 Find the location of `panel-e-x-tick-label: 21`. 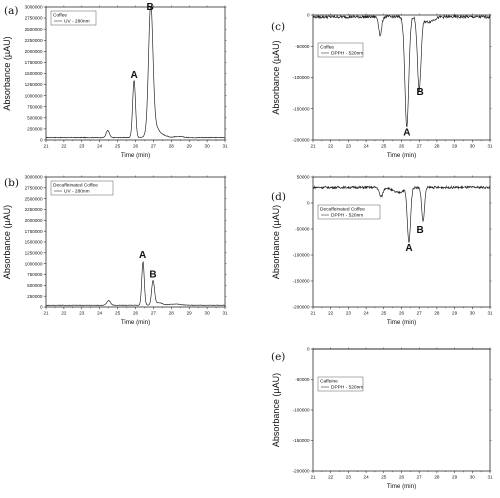

panel-e-x-tick-label: 21 is located at coordinates (313, 477).